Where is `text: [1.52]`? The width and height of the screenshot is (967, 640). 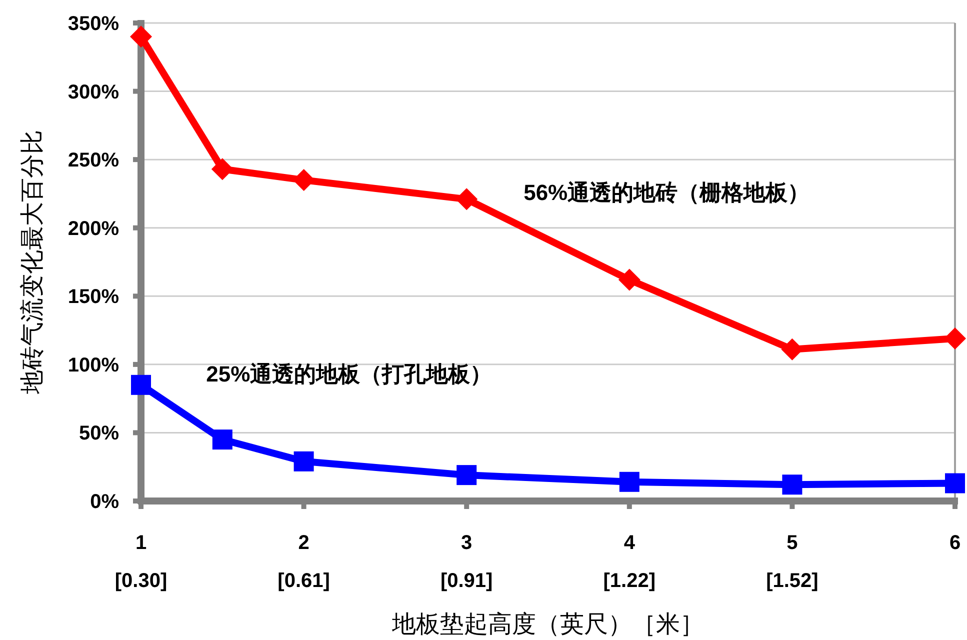 text: [1.52] is located at coordinates (792, 581).